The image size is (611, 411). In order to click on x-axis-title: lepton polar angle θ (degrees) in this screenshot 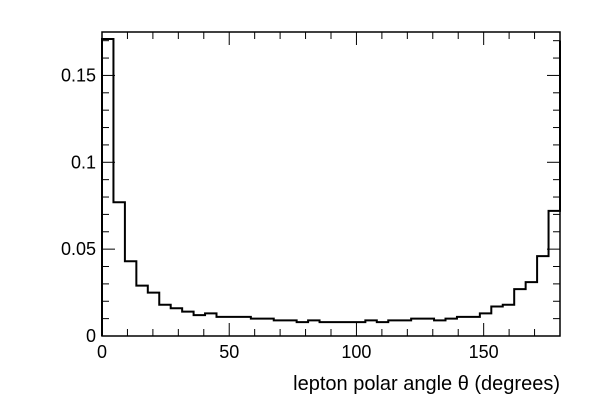, I will do `click(426, 384)`.